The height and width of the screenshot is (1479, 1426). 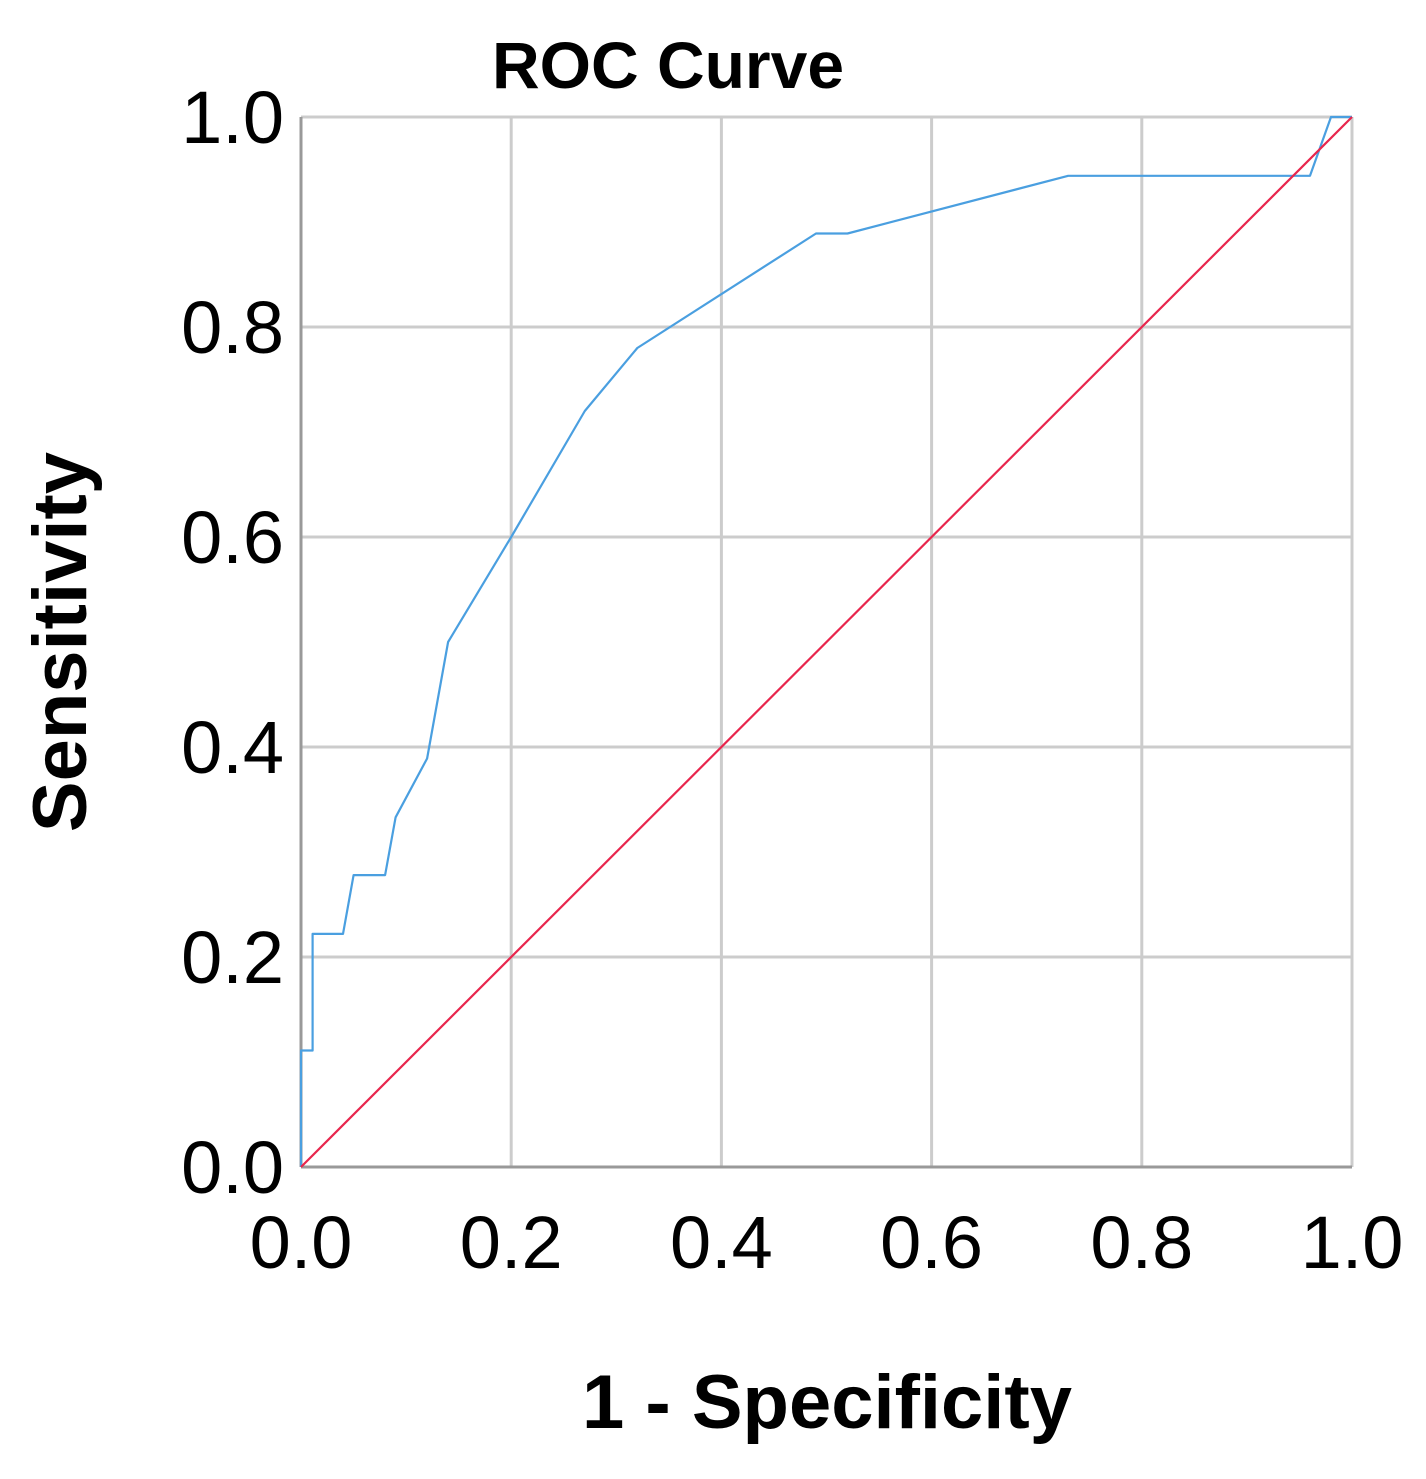 What do you see at coordinates (511, 1242) in the screenshot?
I see `x-tick-label: 0.2` at bounding box center [511, 1242].